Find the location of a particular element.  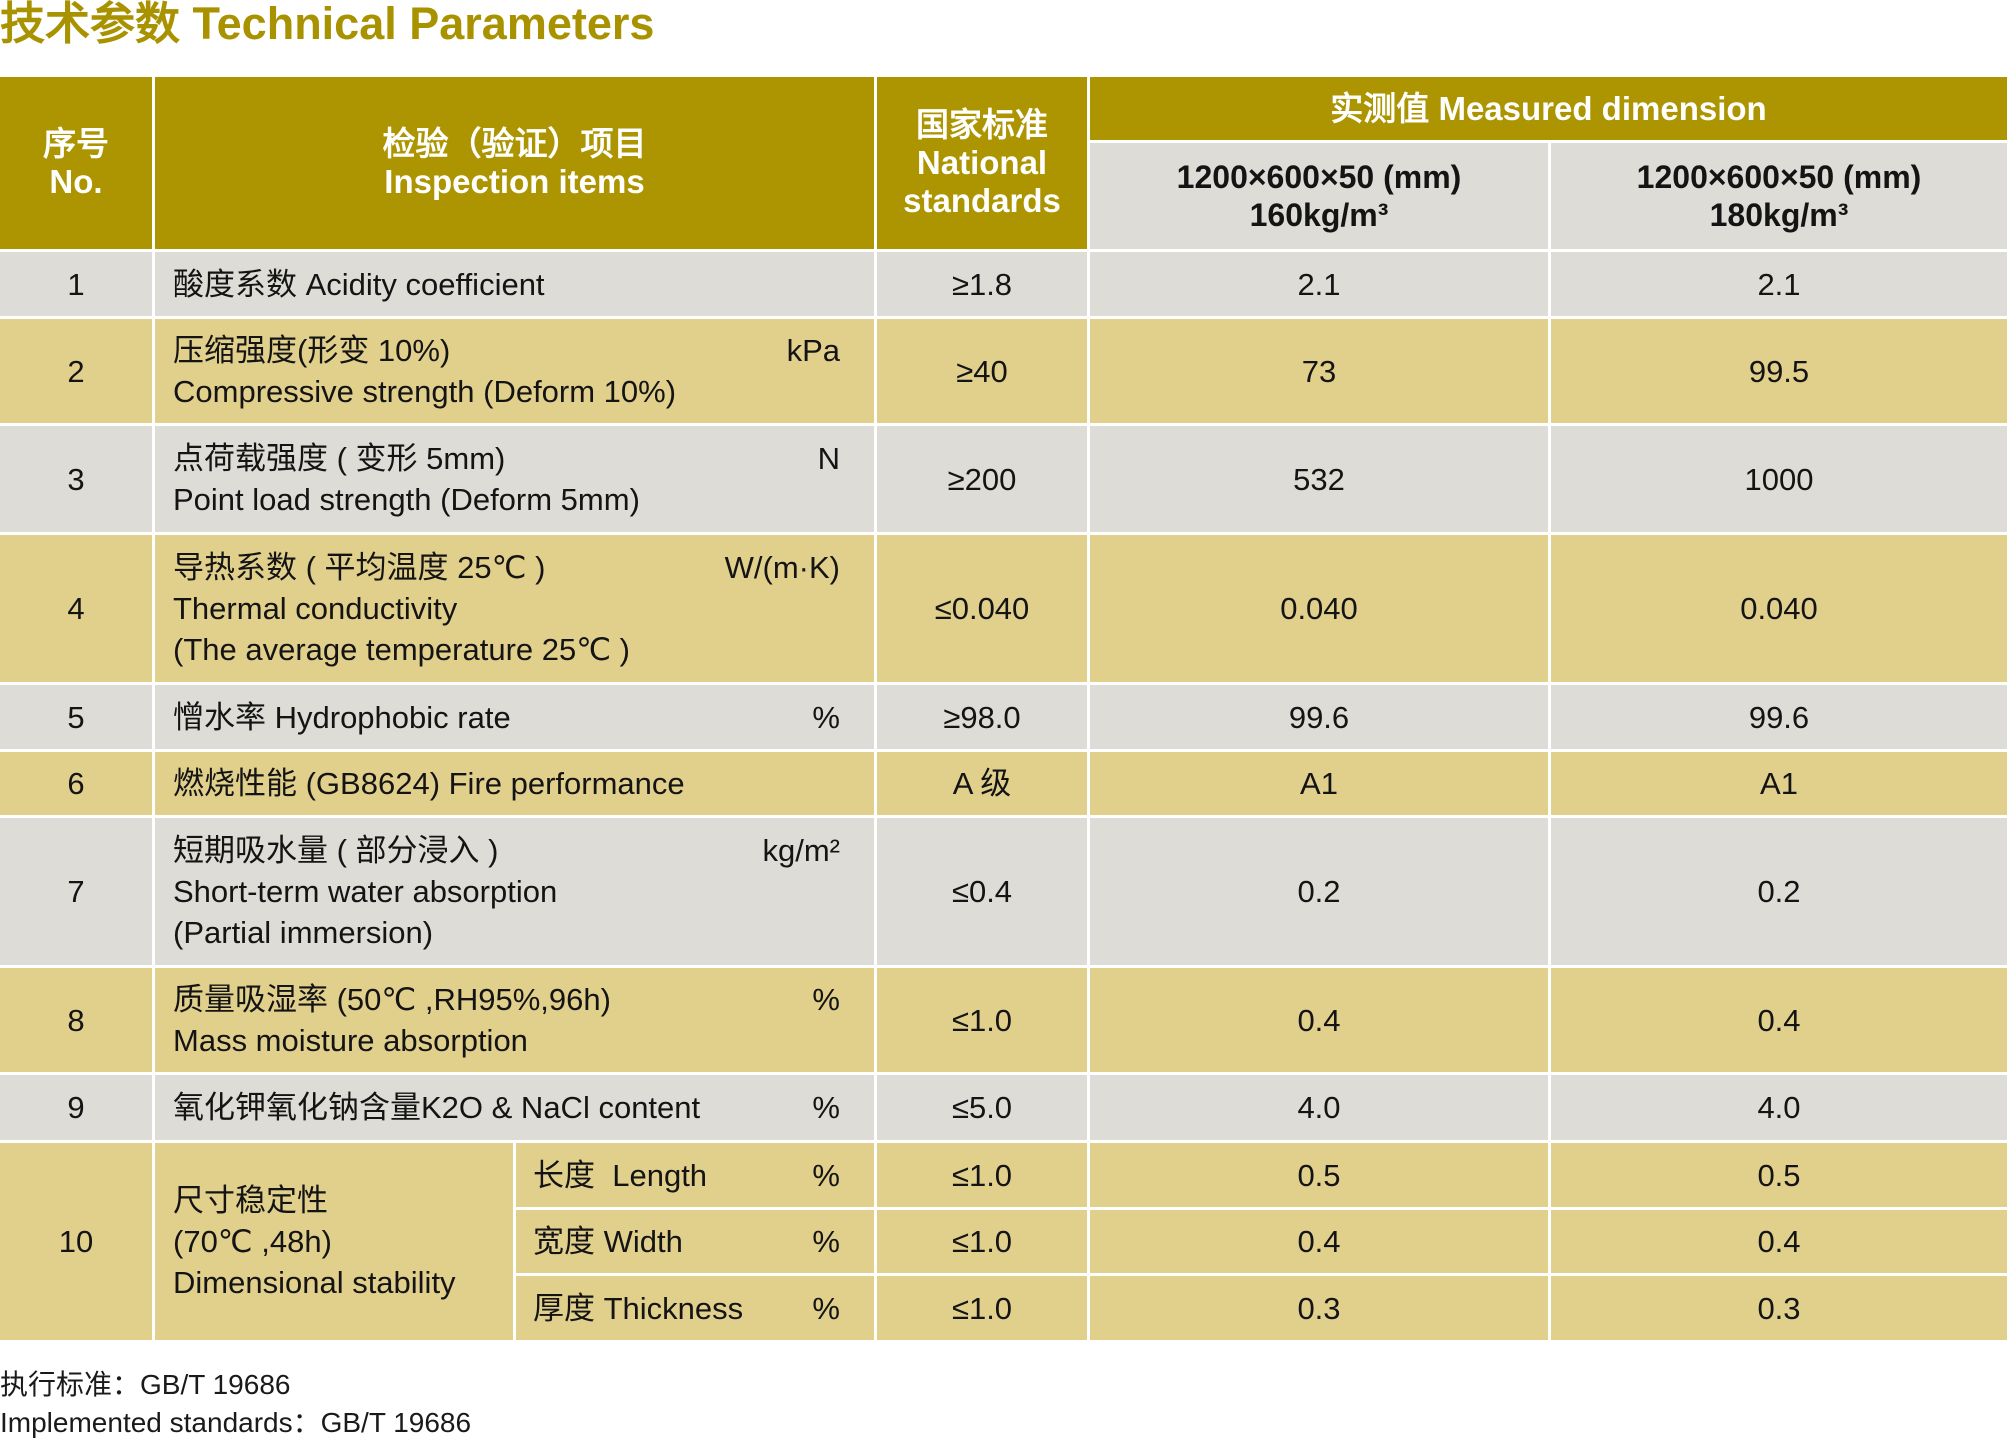

header-spec-180: 1200×600×50 (mm) 180kg/m³ is located at coordinates (1779, 196).